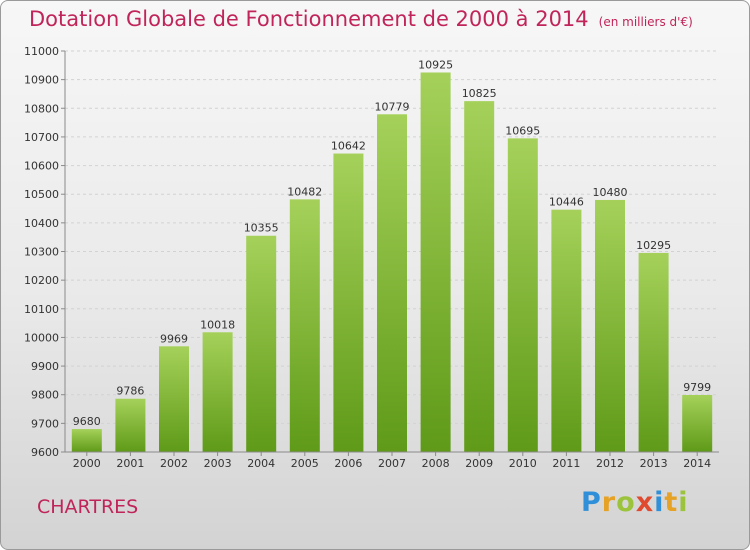 This screenshot has height=550, width=750. I want to click on logo-letter: t, so click(671, 502).